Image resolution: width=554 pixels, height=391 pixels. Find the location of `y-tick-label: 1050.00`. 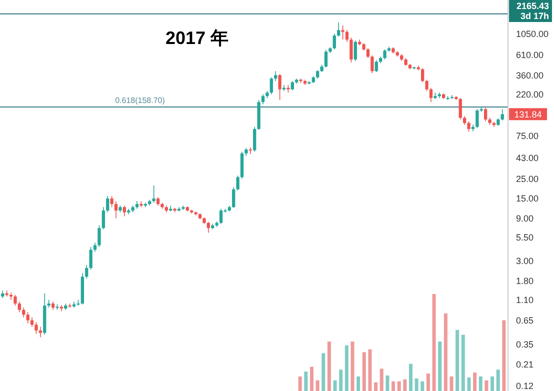

y-tick-label: 1050.00 is located at coordinates (532, 33).